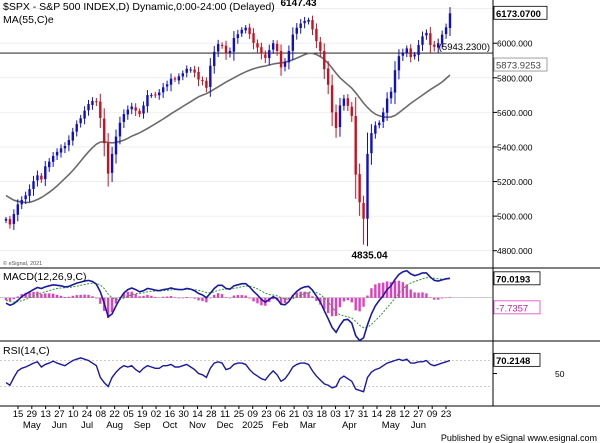 This screenshot has height=443, width=600. What do you see at coordinates (252, 414) in the screenshot?
I see `x-tick-label: 09` at bounding box center [252, 414].